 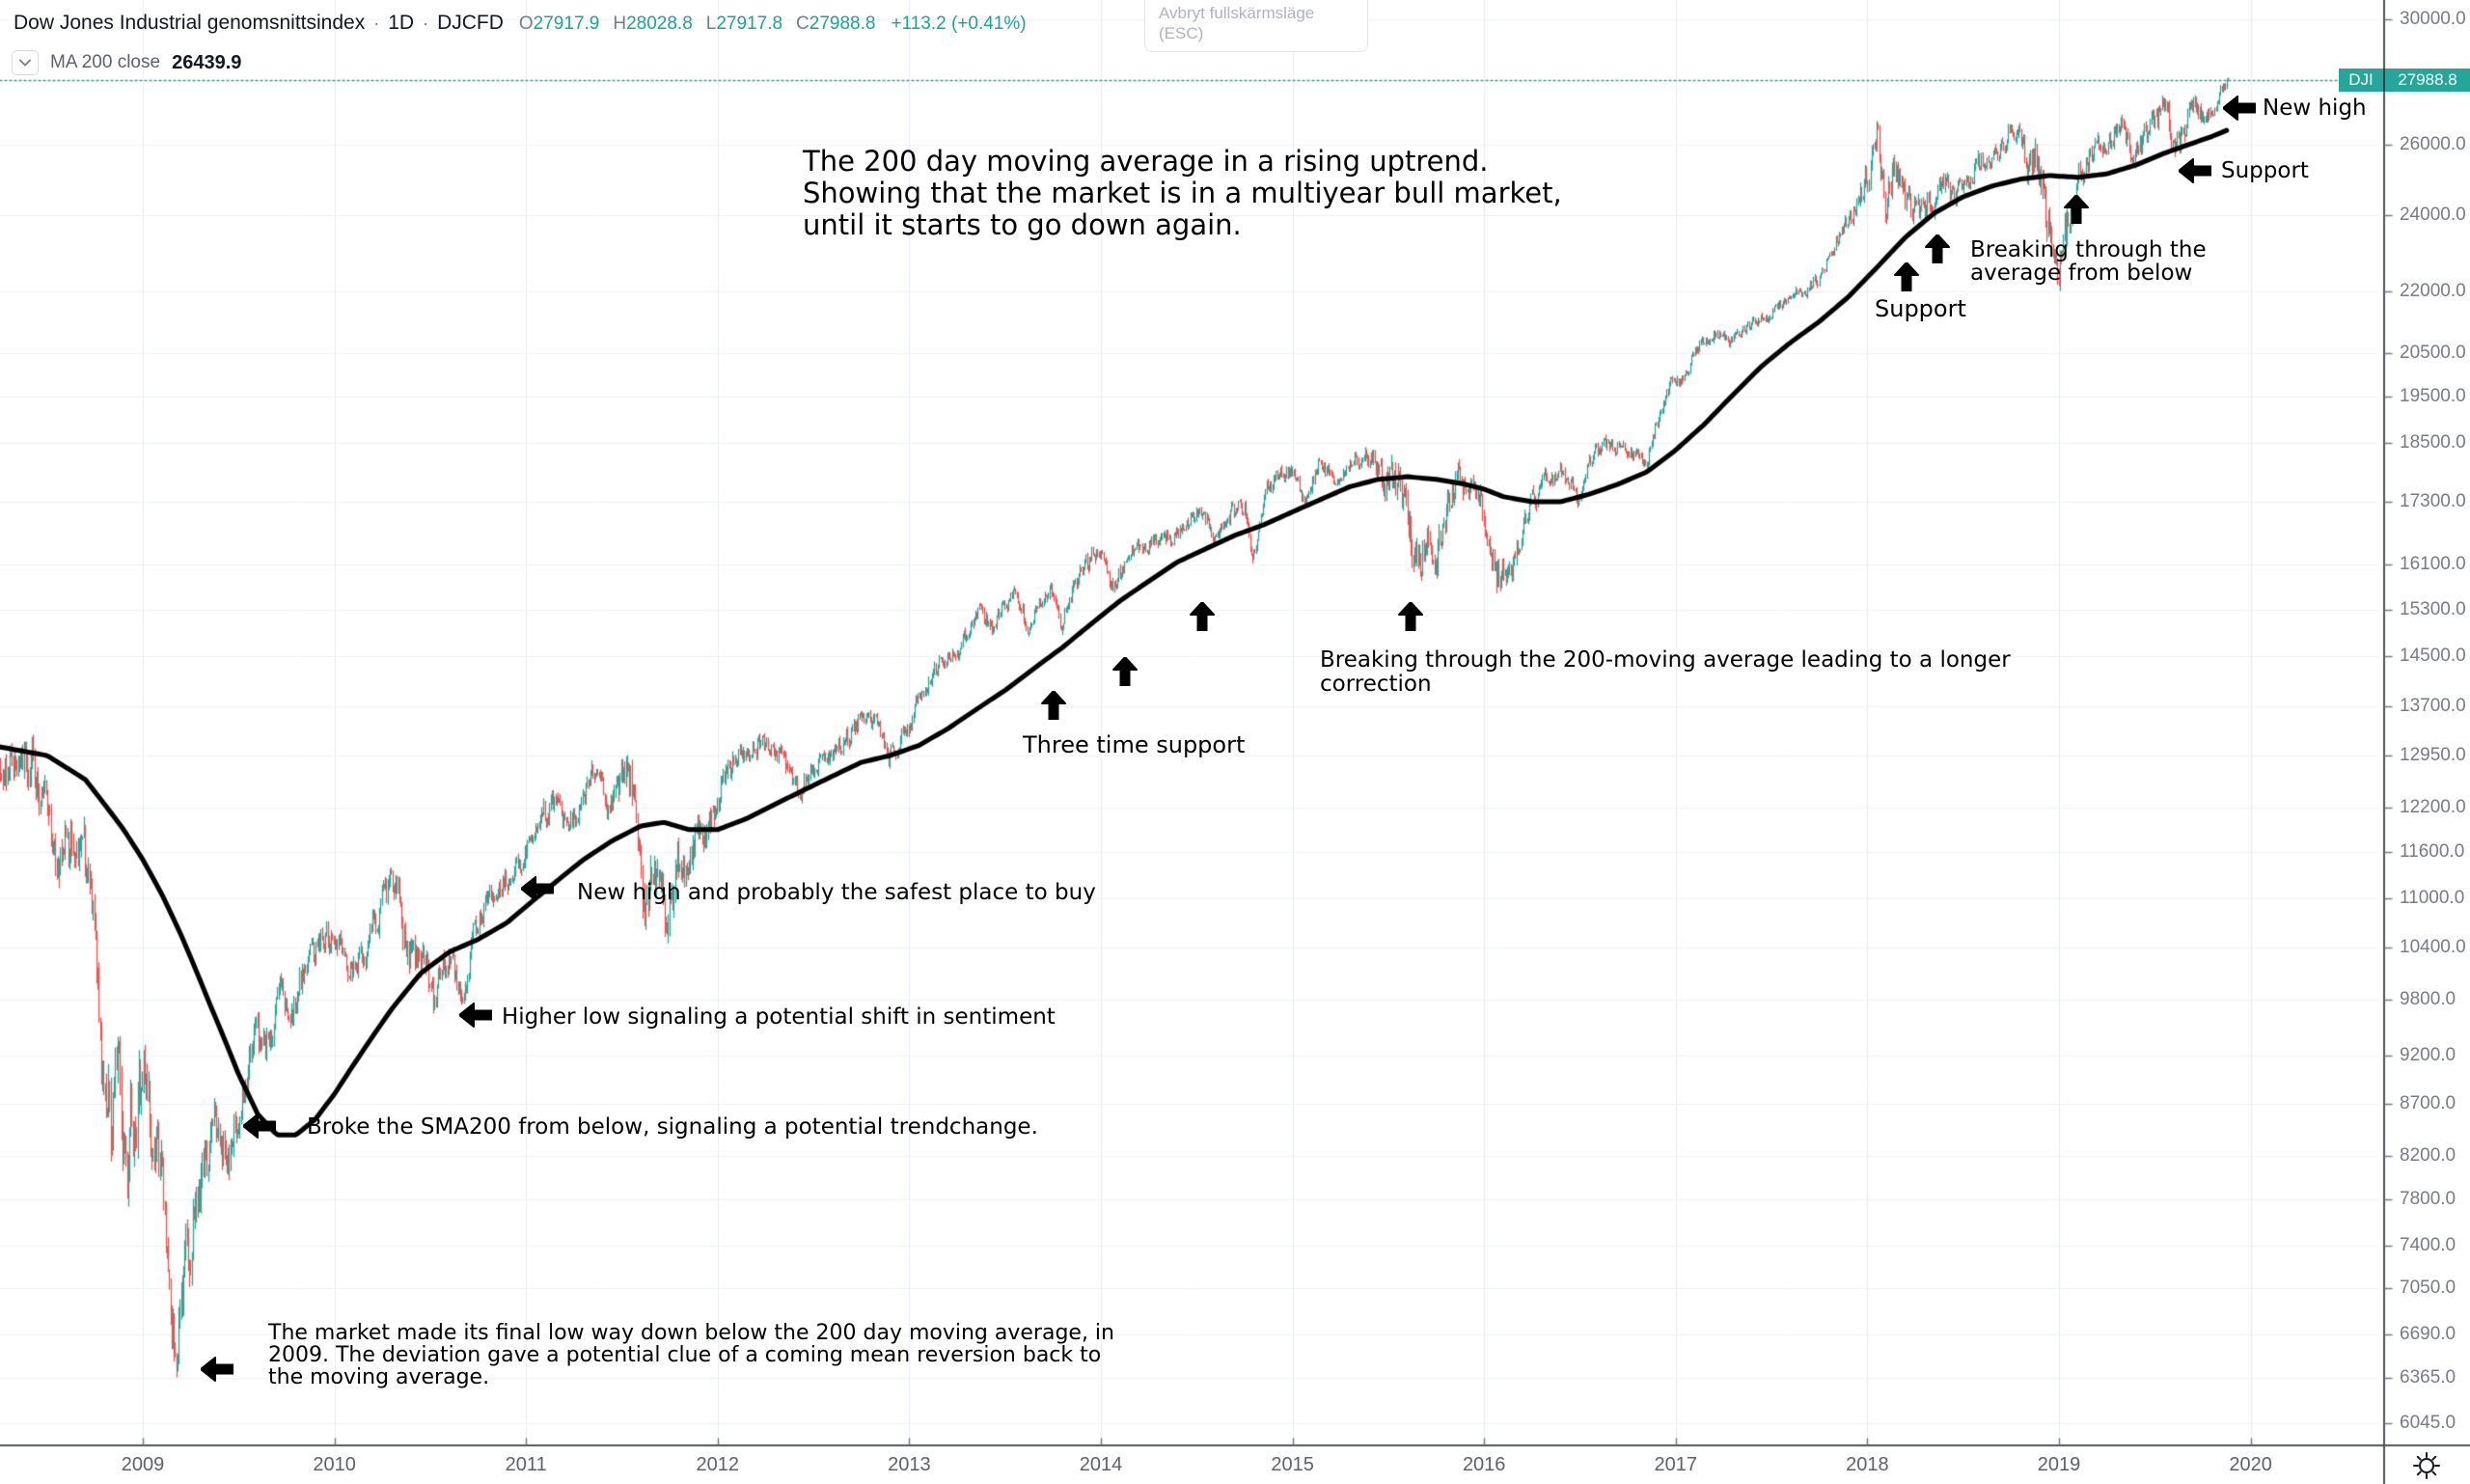 I want to click on annotation-text-support-2018: Support, so click(x=1920, y=308).